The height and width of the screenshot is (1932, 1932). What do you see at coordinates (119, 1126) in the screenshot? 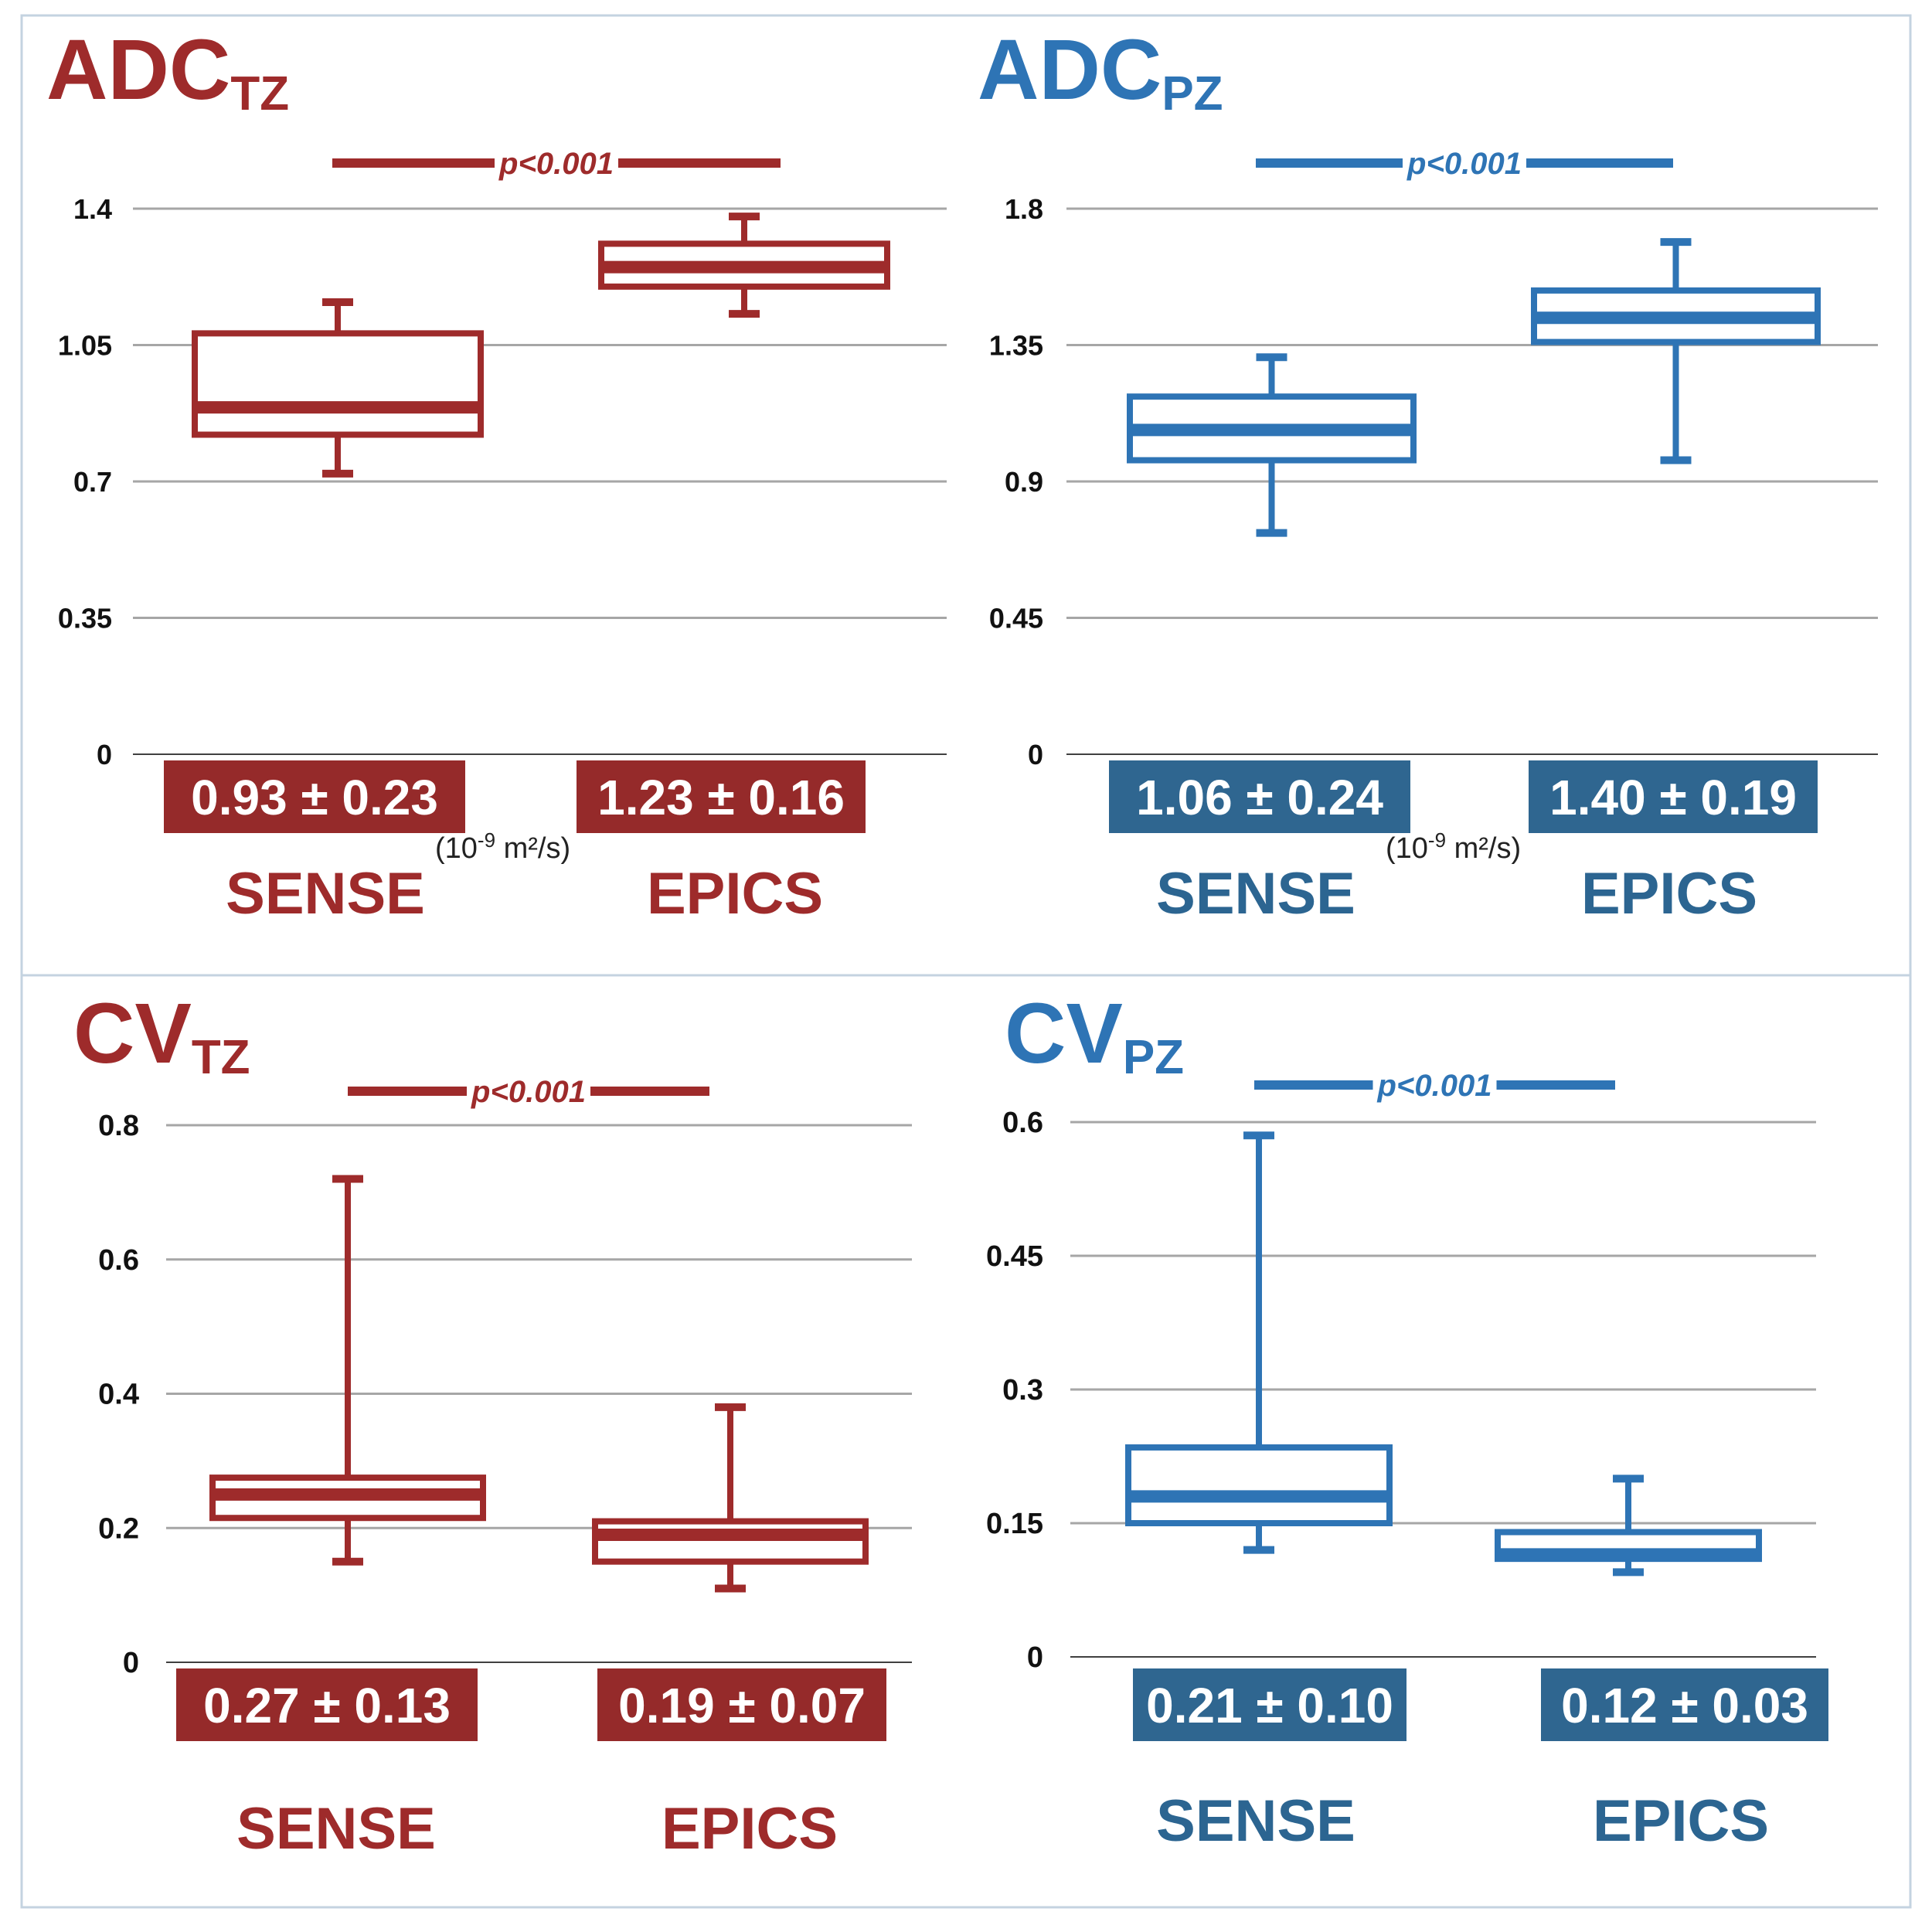
I see `y-tick-label: 0.8` at bounding box center [119, 1126].